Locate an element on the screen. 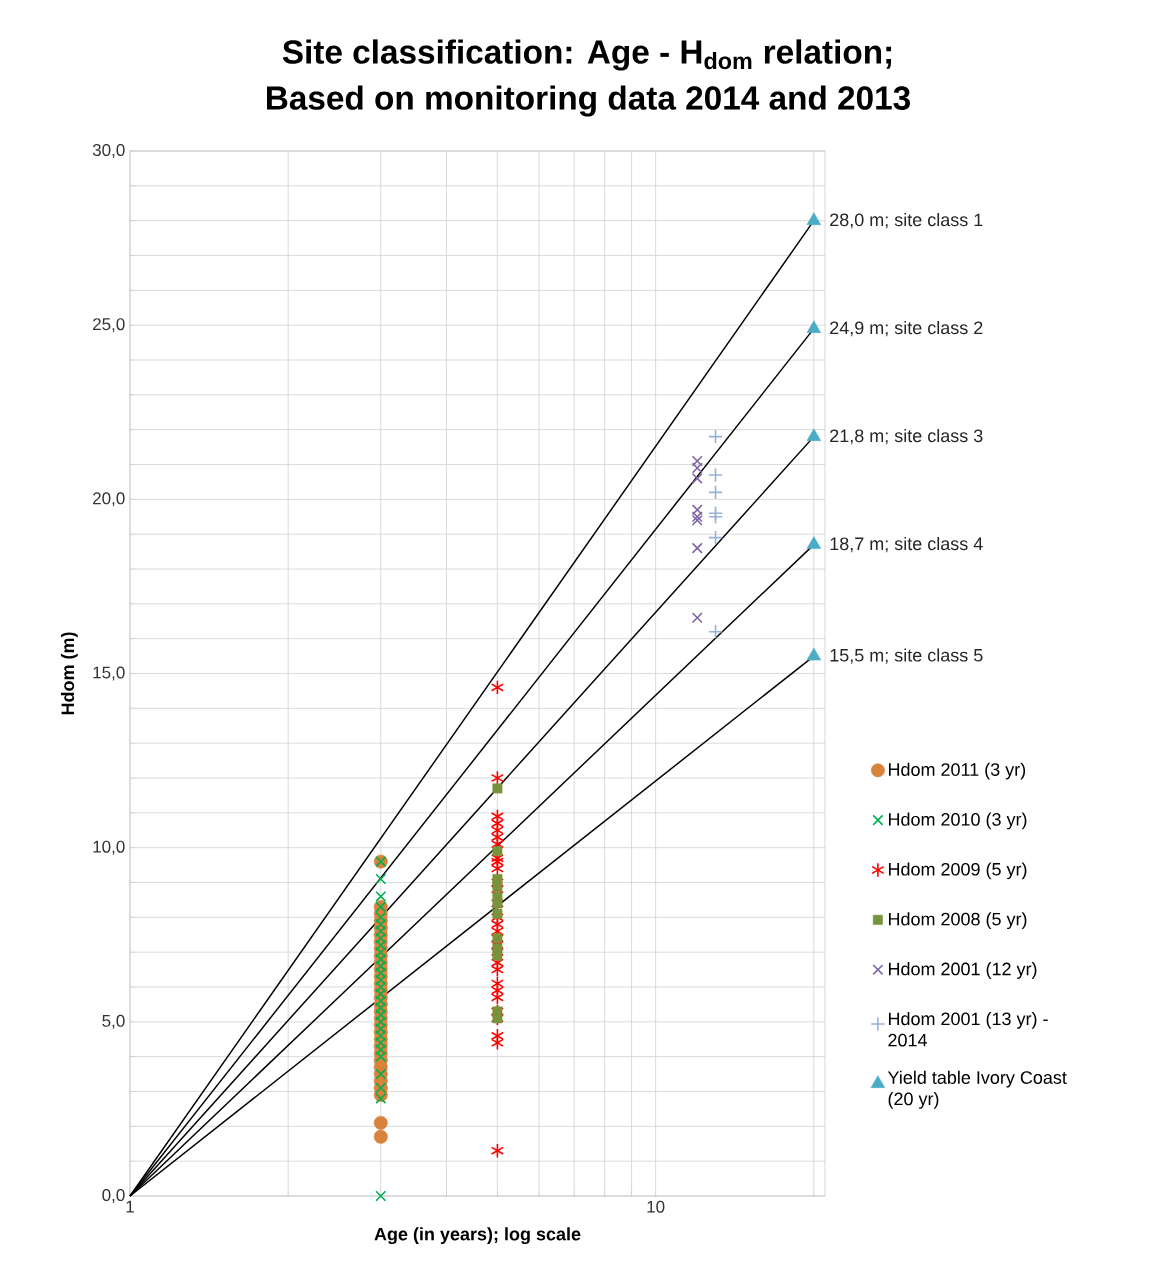 This screenshot has height=1285, width=1150. data-label: 18,7 m; site class 4 is located at coordinates (906, 544).